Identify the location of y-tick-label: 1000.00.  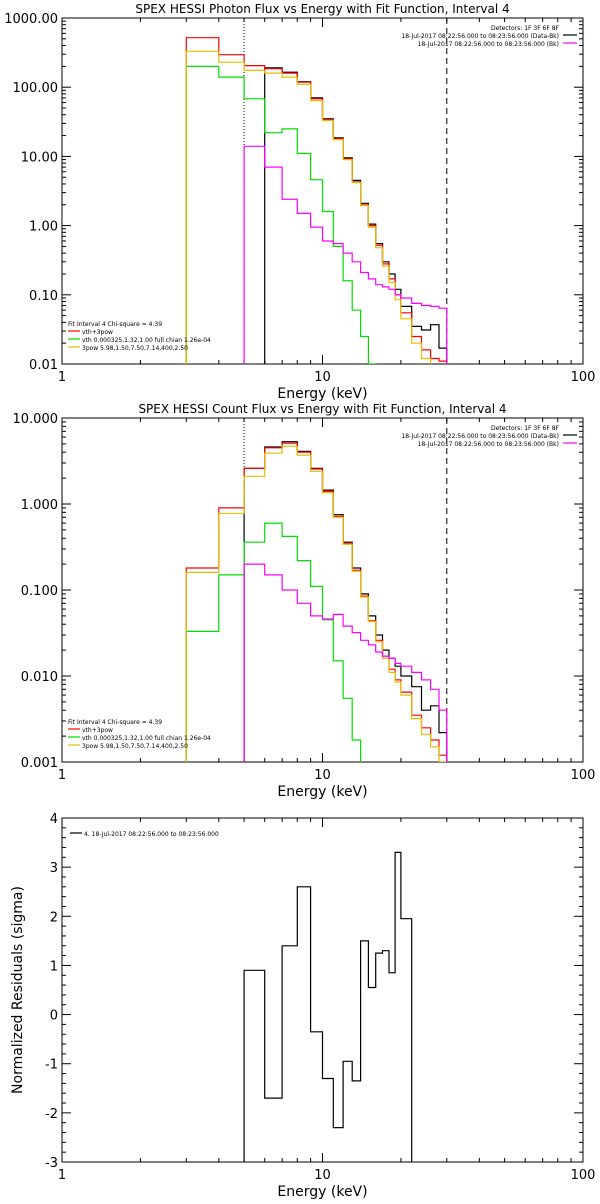
(31, 19).